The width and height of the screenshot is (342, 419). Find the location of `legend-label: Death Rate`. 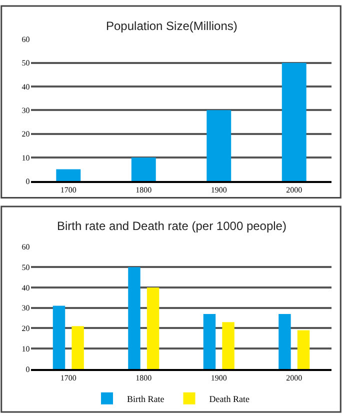

legend-label: Death Rate is located at coordinates (229, 399).